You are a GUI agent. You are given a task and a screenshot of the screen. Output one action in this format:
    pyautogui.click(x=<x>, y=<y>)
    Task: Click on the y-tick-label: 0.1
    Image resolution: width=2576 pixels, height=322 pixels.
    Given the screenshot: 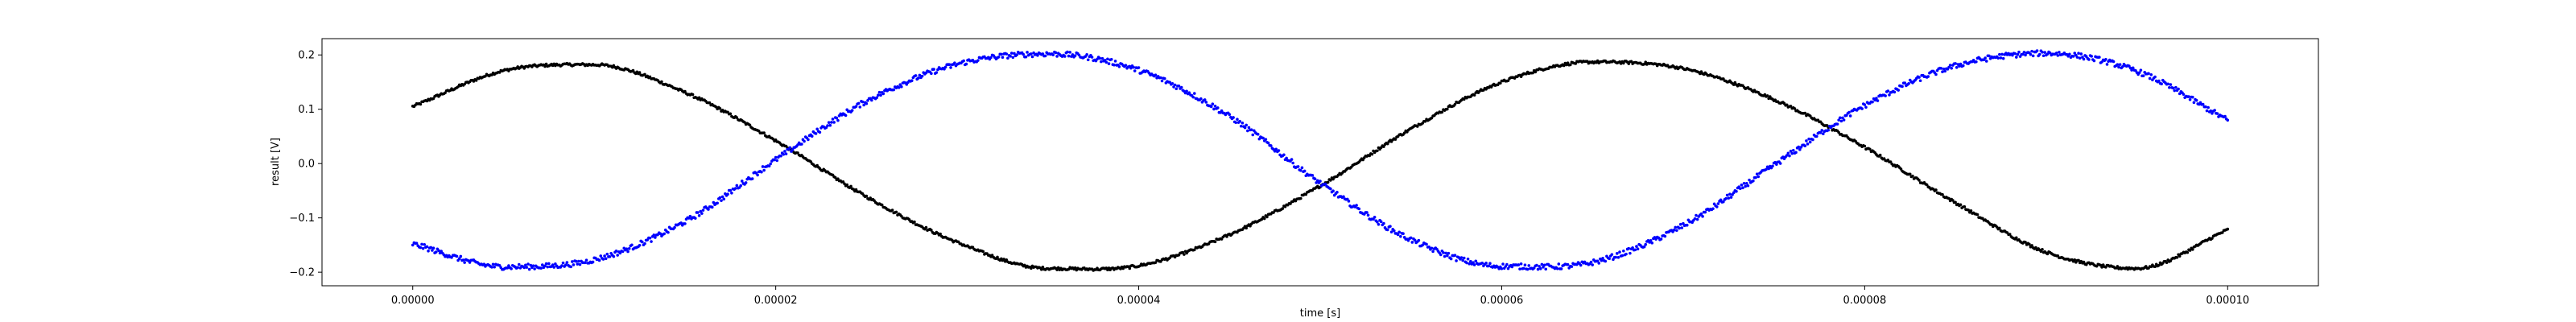 What is the action you would take?
    pyautogui.click(x=306, y=110)
    